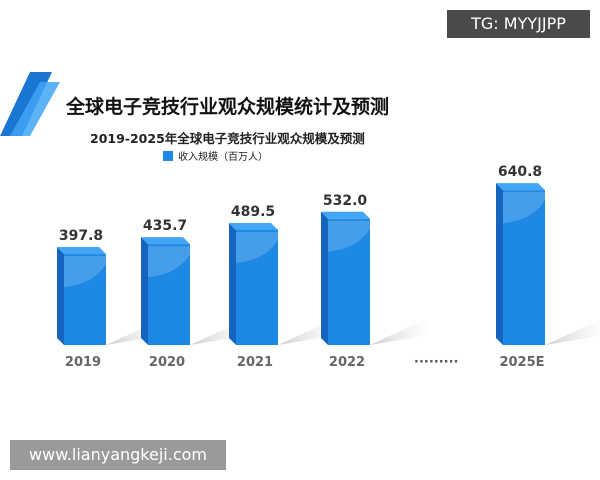 This screenshot has height=480, width=600. What do you see at coordinates (167, 362) in the screenshot?
I see `x-tick-label: 2020` at bounding box center [167, 362].